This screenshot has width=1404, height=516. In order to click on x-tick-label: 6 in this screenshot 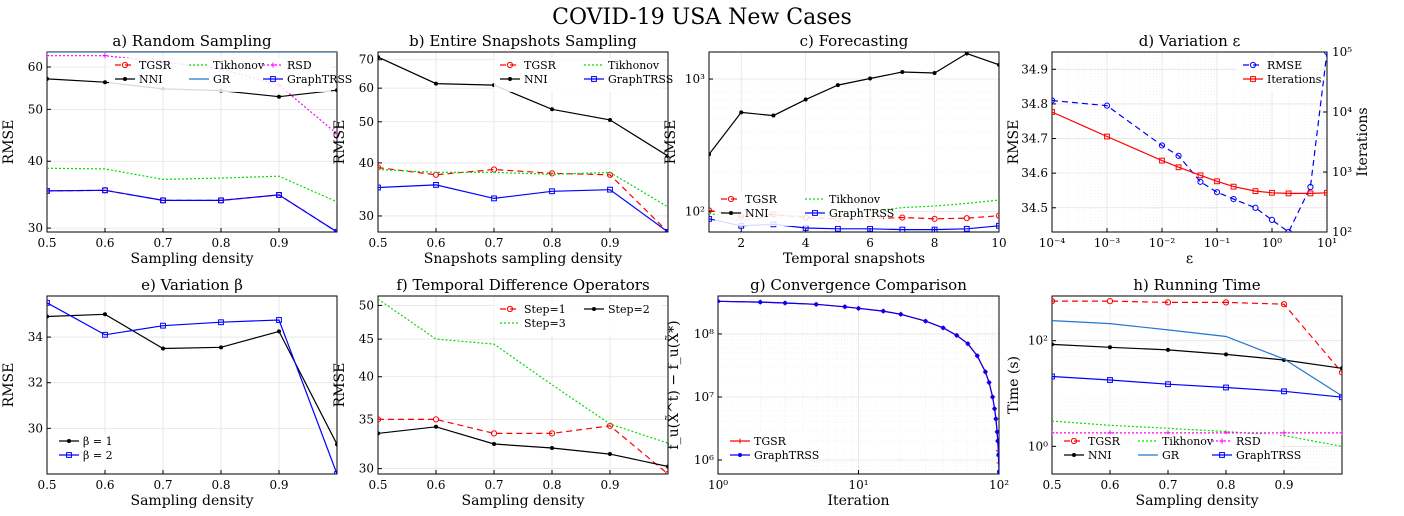, I will do `click(870, 243)`.